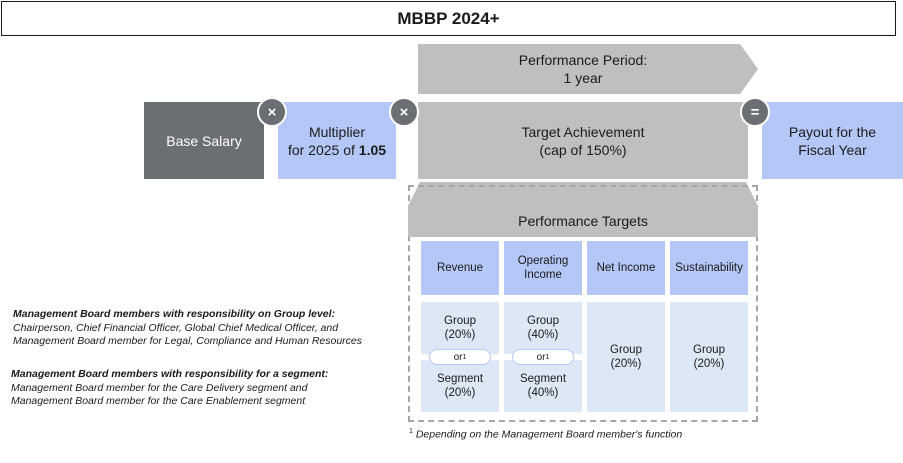 The width and height of the screenshot is (903, 463). Describe the element at coordinates (583, 131) in the screenshot. I see `target-achievement-line1: Target Achievement` at that location.